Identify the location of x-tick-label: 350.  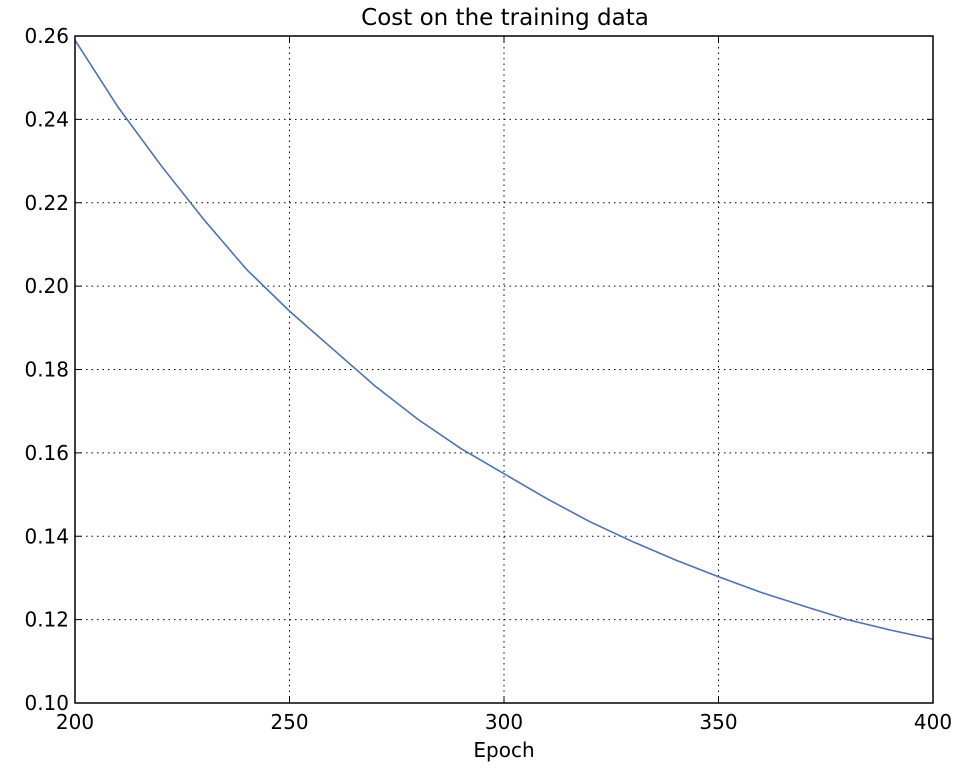
(718, 722).